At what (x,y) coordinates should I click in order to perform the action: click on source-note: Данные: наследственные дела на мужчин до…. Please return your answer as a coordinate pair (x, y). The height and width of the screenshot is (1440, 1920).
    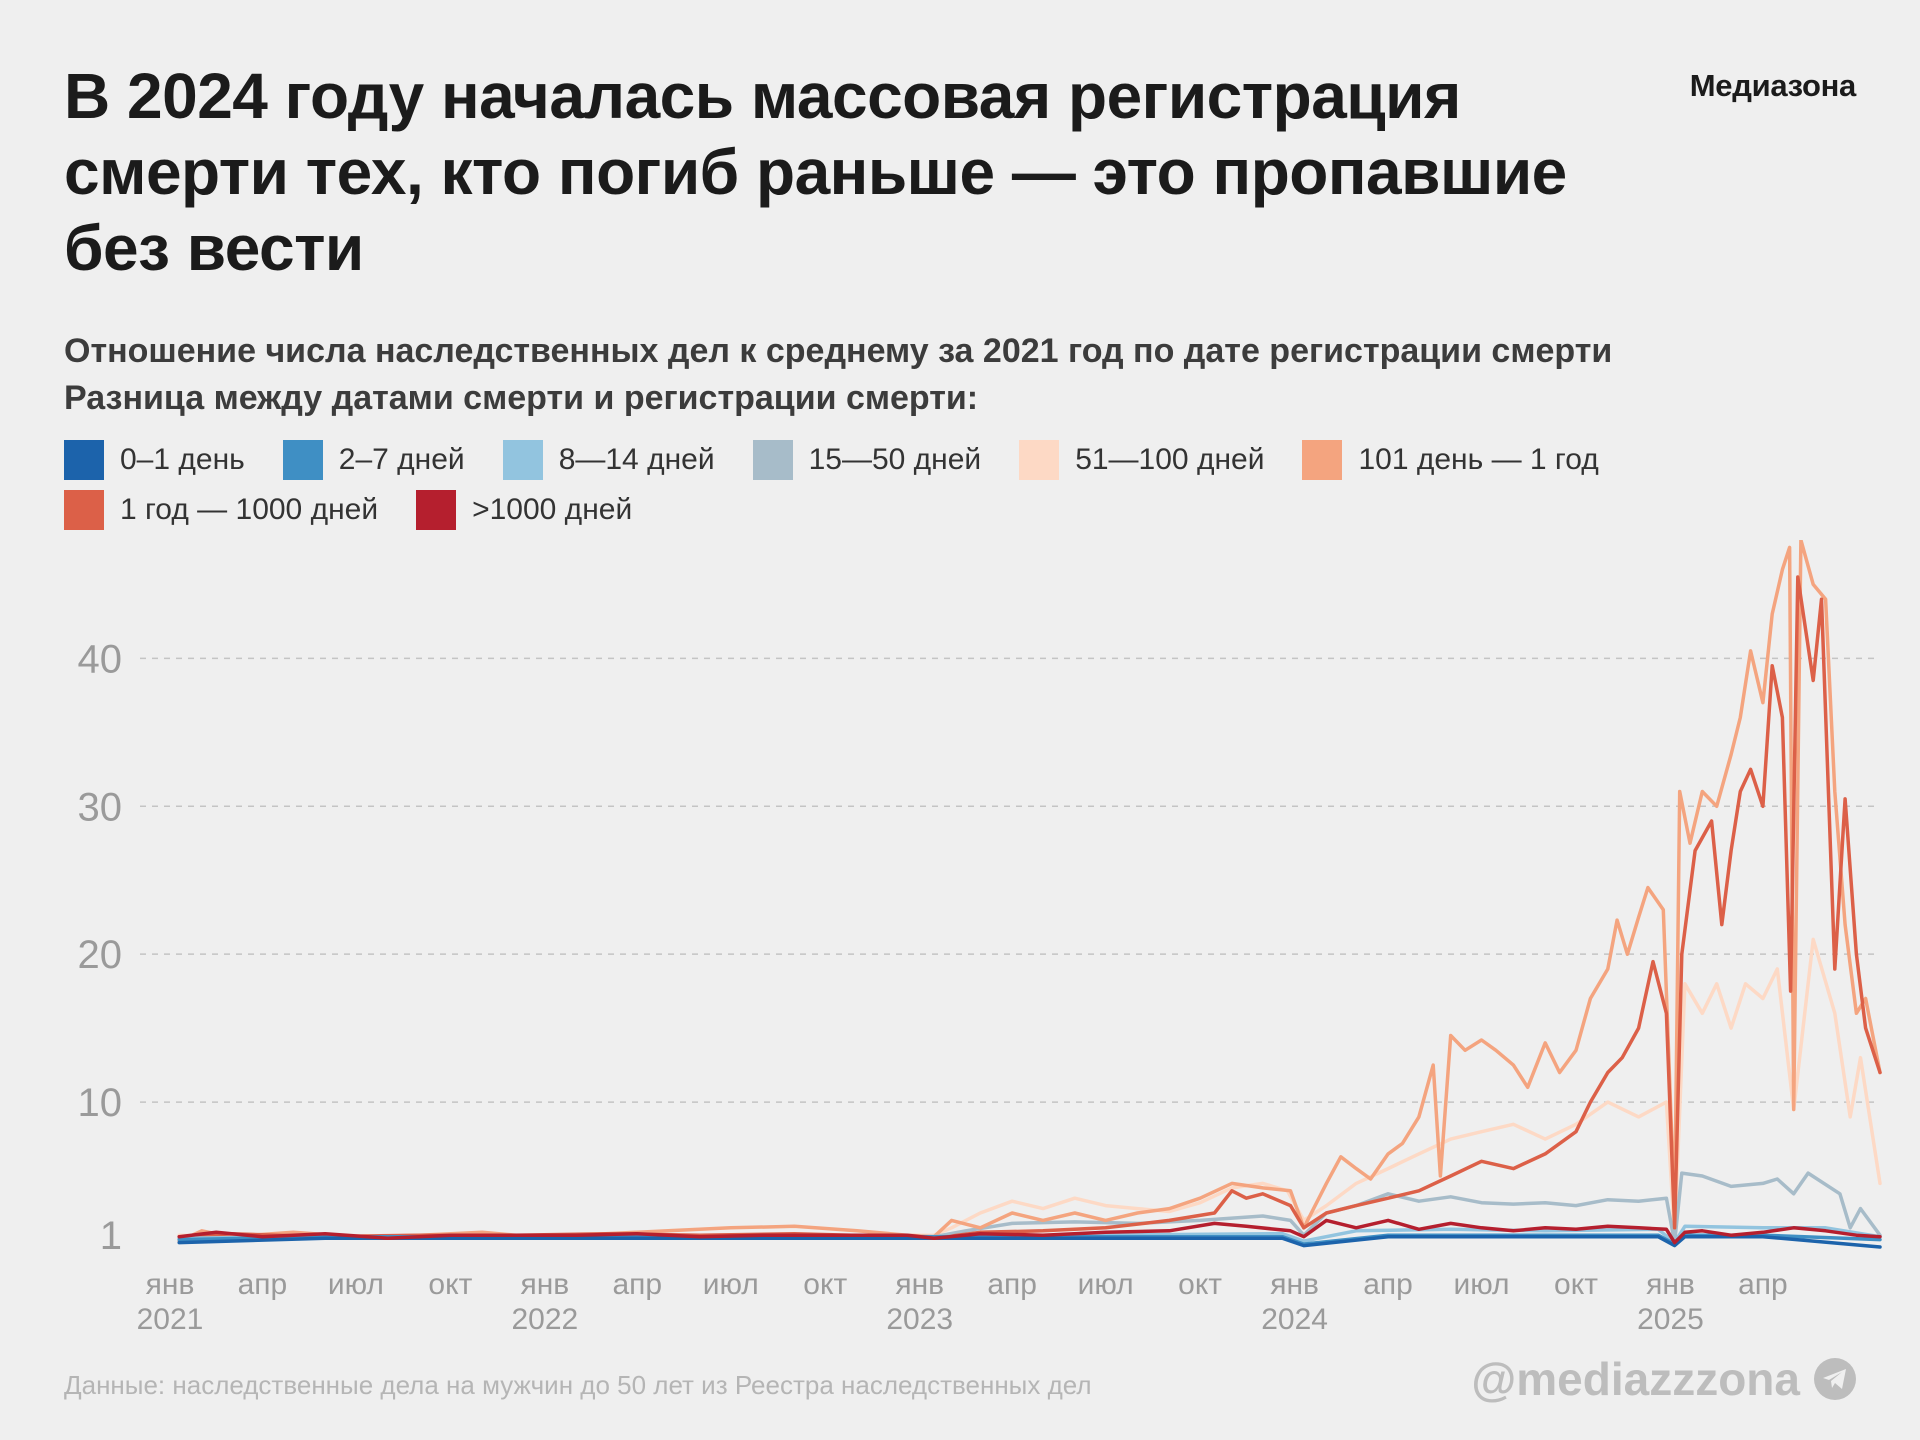
    Looking at the image, I should click on (578, 1385).